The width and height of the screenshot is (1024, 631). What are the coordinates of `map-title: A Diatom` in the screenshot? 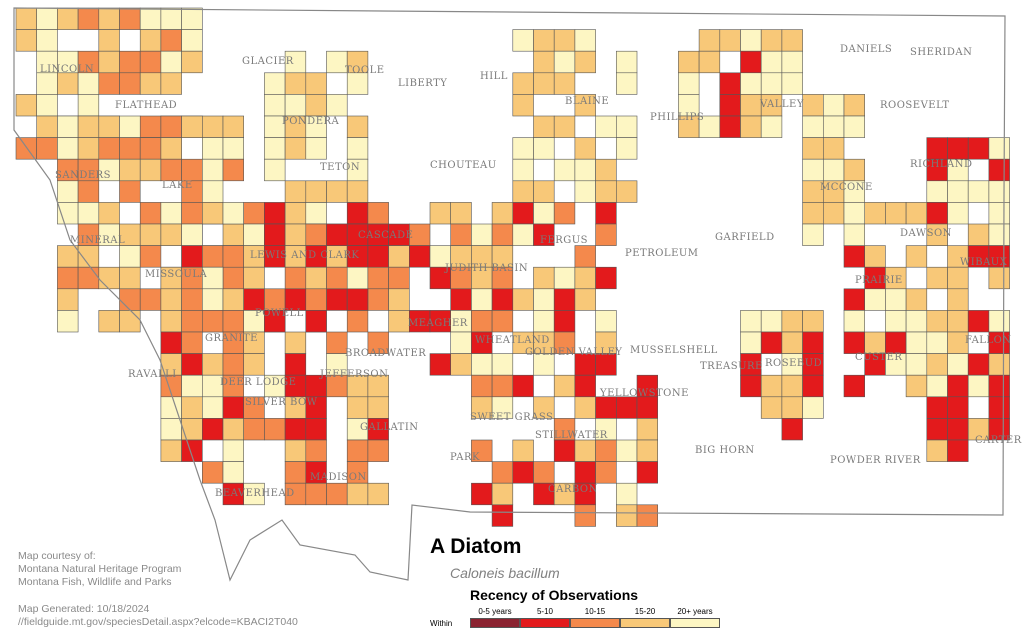 It's located at (476, 546).